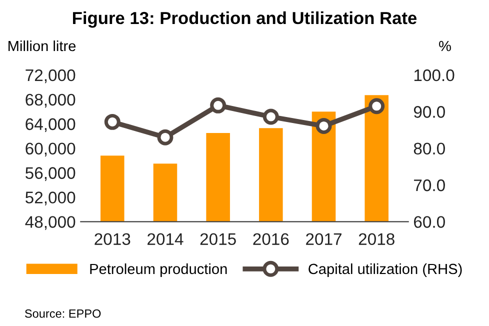 This screenshot has width=489, height=326. Describe the element at coordinates (51, 101) in the screenshot. I see `y-tick-label: 68,000` at that location.